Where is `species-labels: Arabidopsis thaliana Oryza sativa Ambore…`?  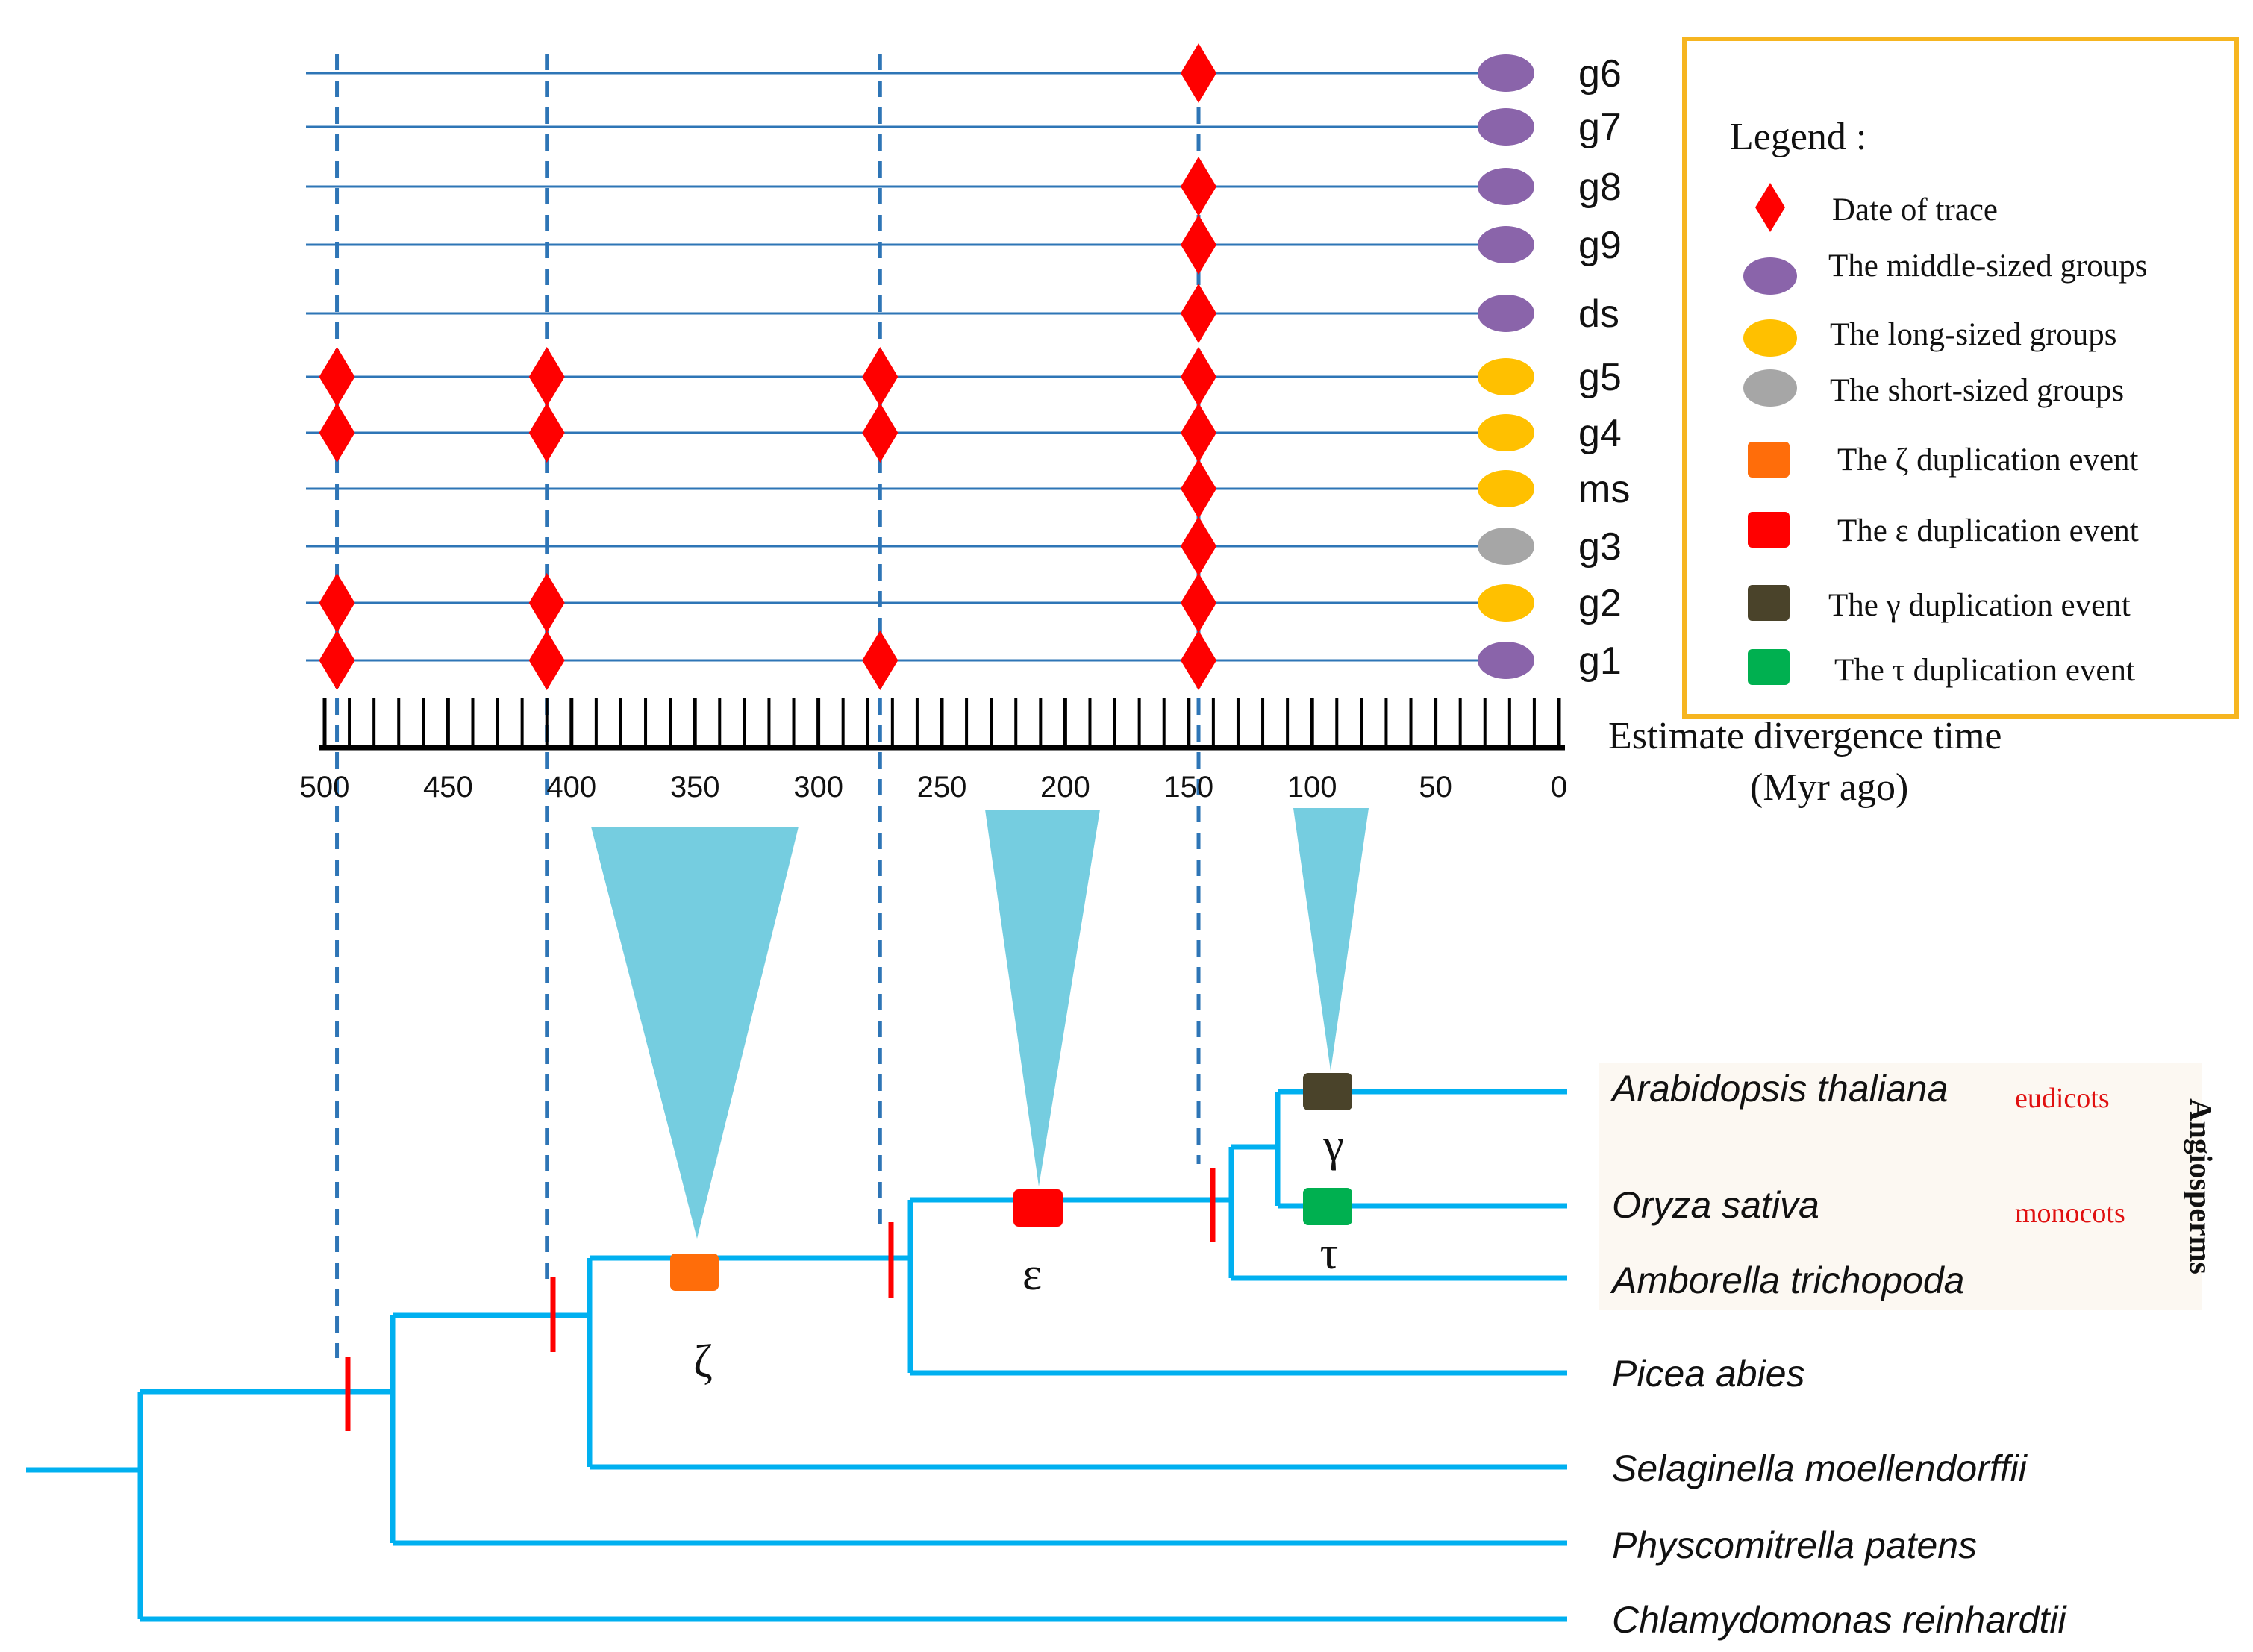 species-labels: Arabidopsis thaliana Oryza sativa Ambore… is located at coordinates (1839, 1355).